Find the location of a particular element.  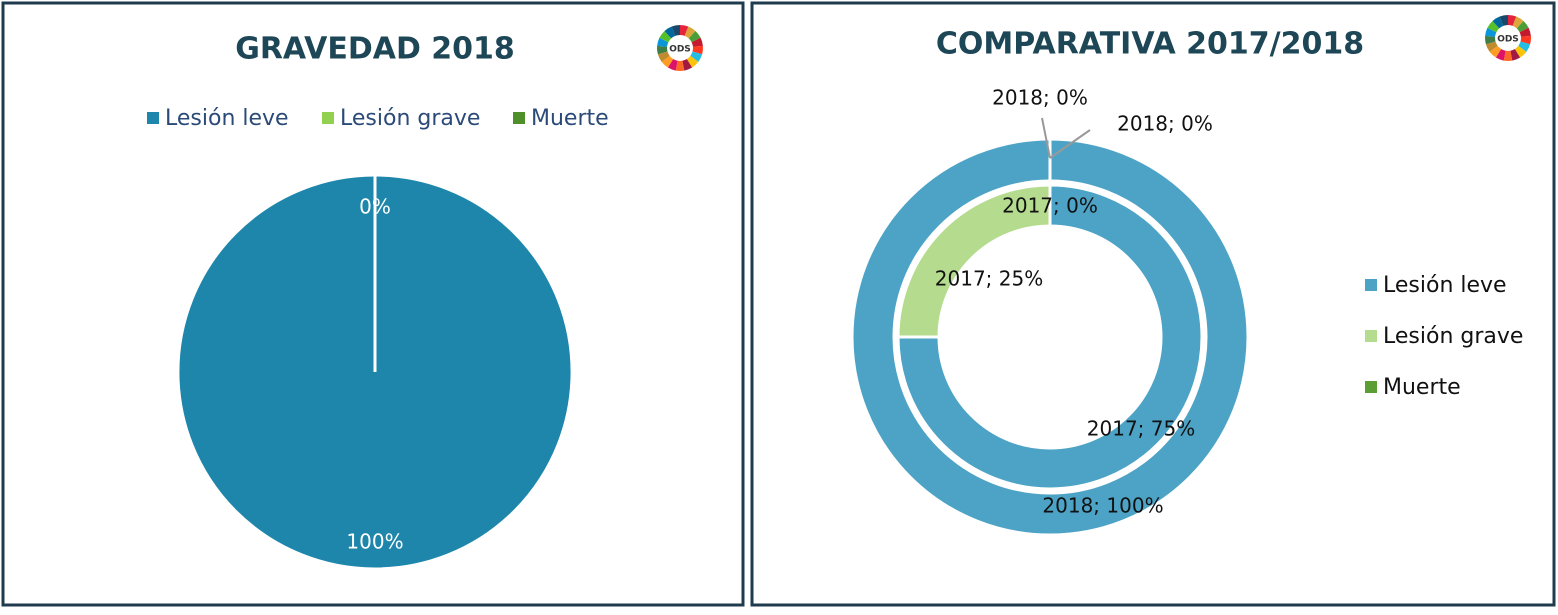

chart-title: COMPARATIVA 2017/2018 is located at coordinates (1150, 44).